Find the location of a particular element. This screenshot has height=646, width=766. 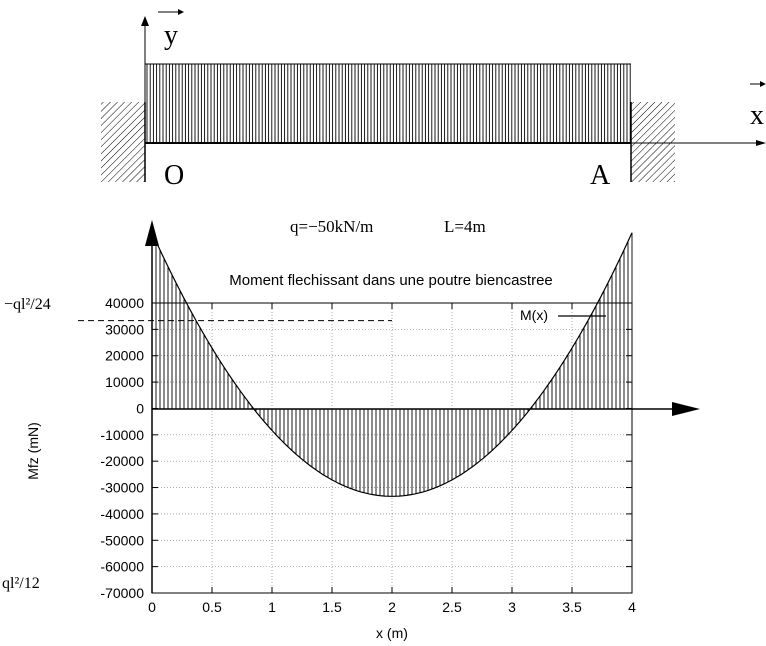

y-vector-arrow-icon is located at coordinates (181, 12).